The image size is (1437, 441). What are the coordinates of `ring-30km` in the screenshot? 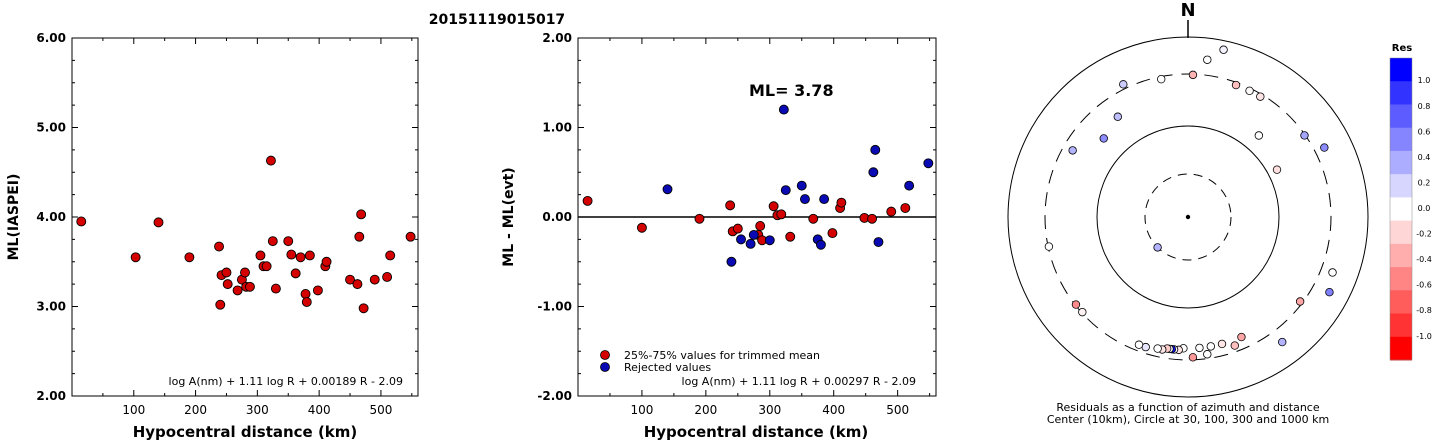 It's located at (1188, 217).